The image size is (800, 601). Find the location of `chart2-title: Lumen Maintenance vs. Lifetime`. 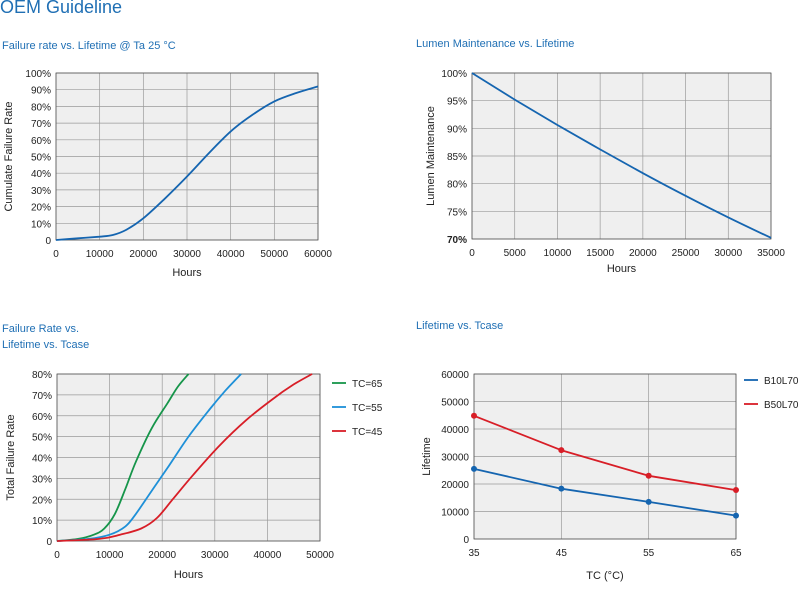

chart2-title: Lumen Maintenance vs. Lifetime is located at coordinates (495, 44).